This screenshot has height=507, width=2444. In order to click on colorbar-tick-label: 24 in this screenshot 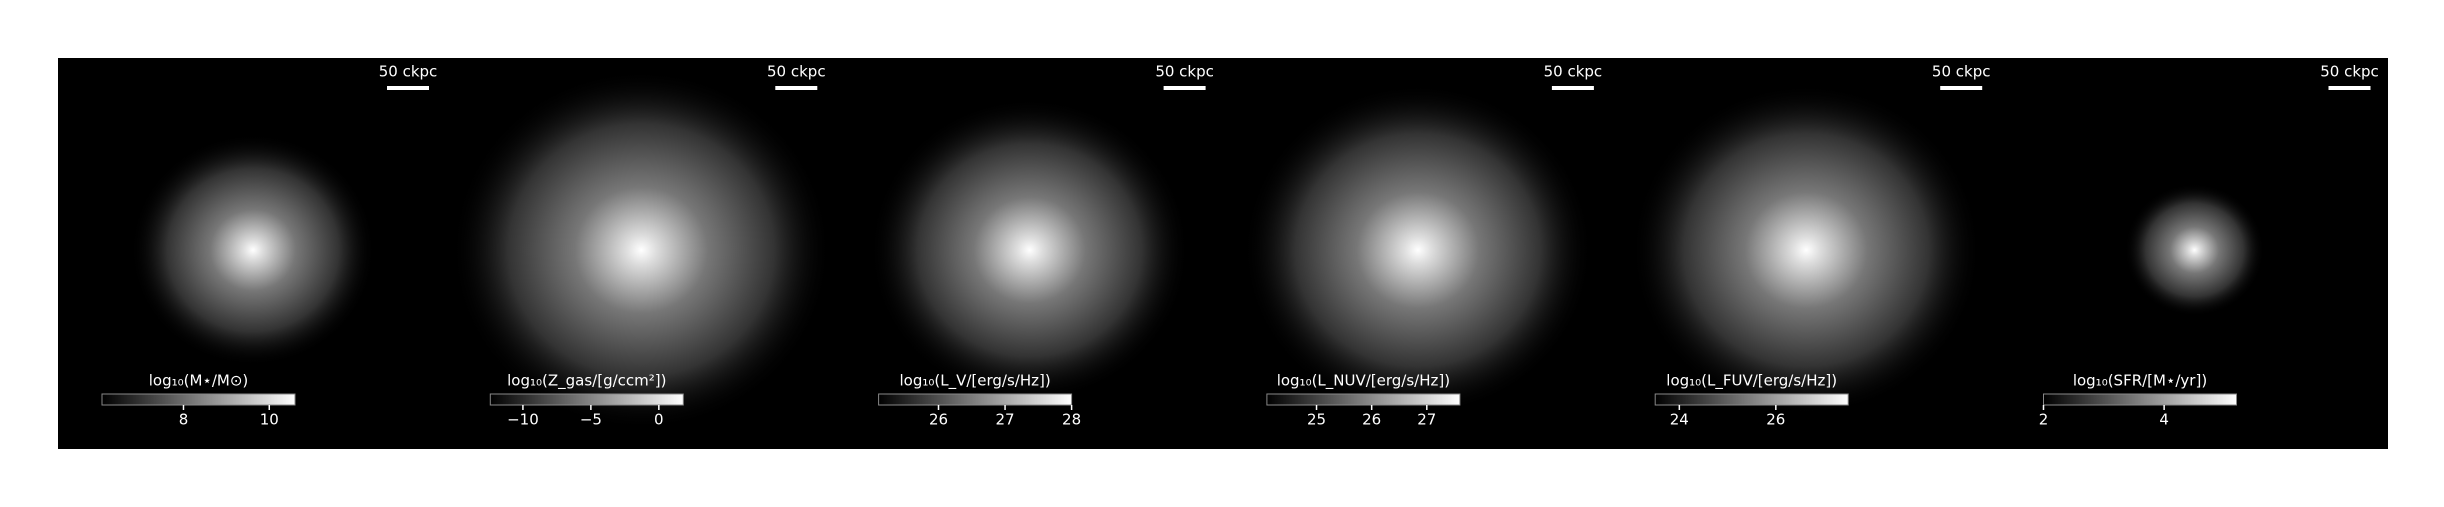, I will do `click(1679, 420)`.